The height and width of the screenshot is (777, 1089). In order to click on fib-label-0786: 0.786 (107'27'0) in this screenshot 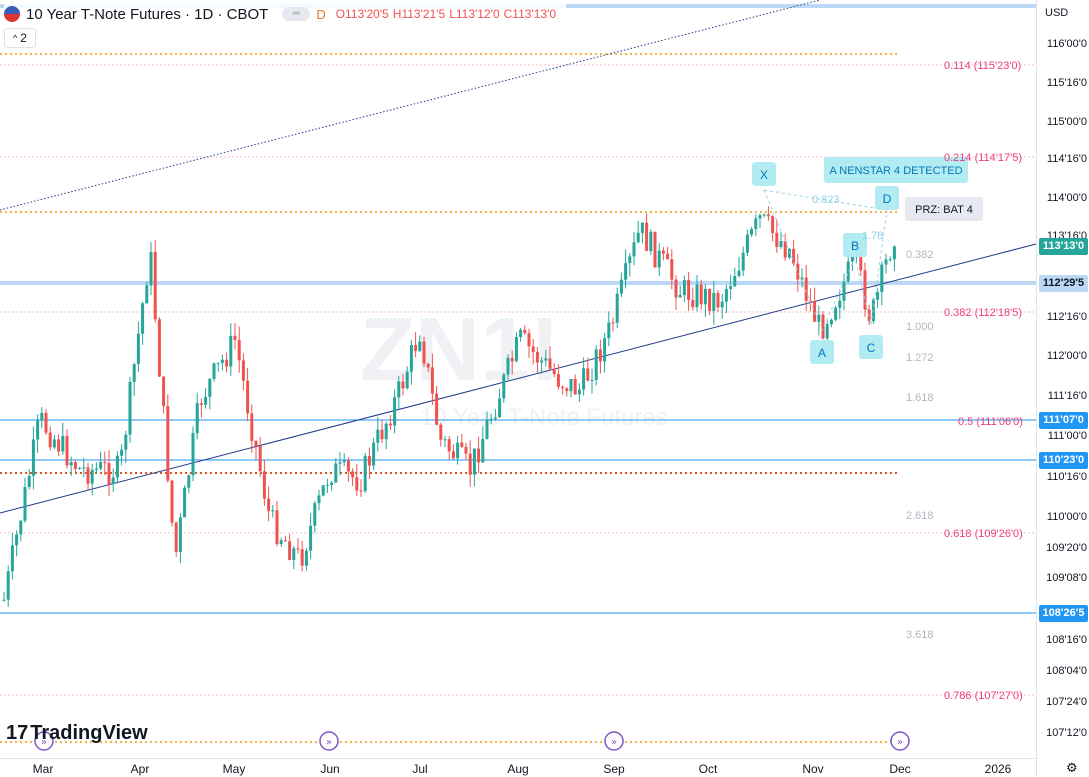, I will do `click(983, 696)`.